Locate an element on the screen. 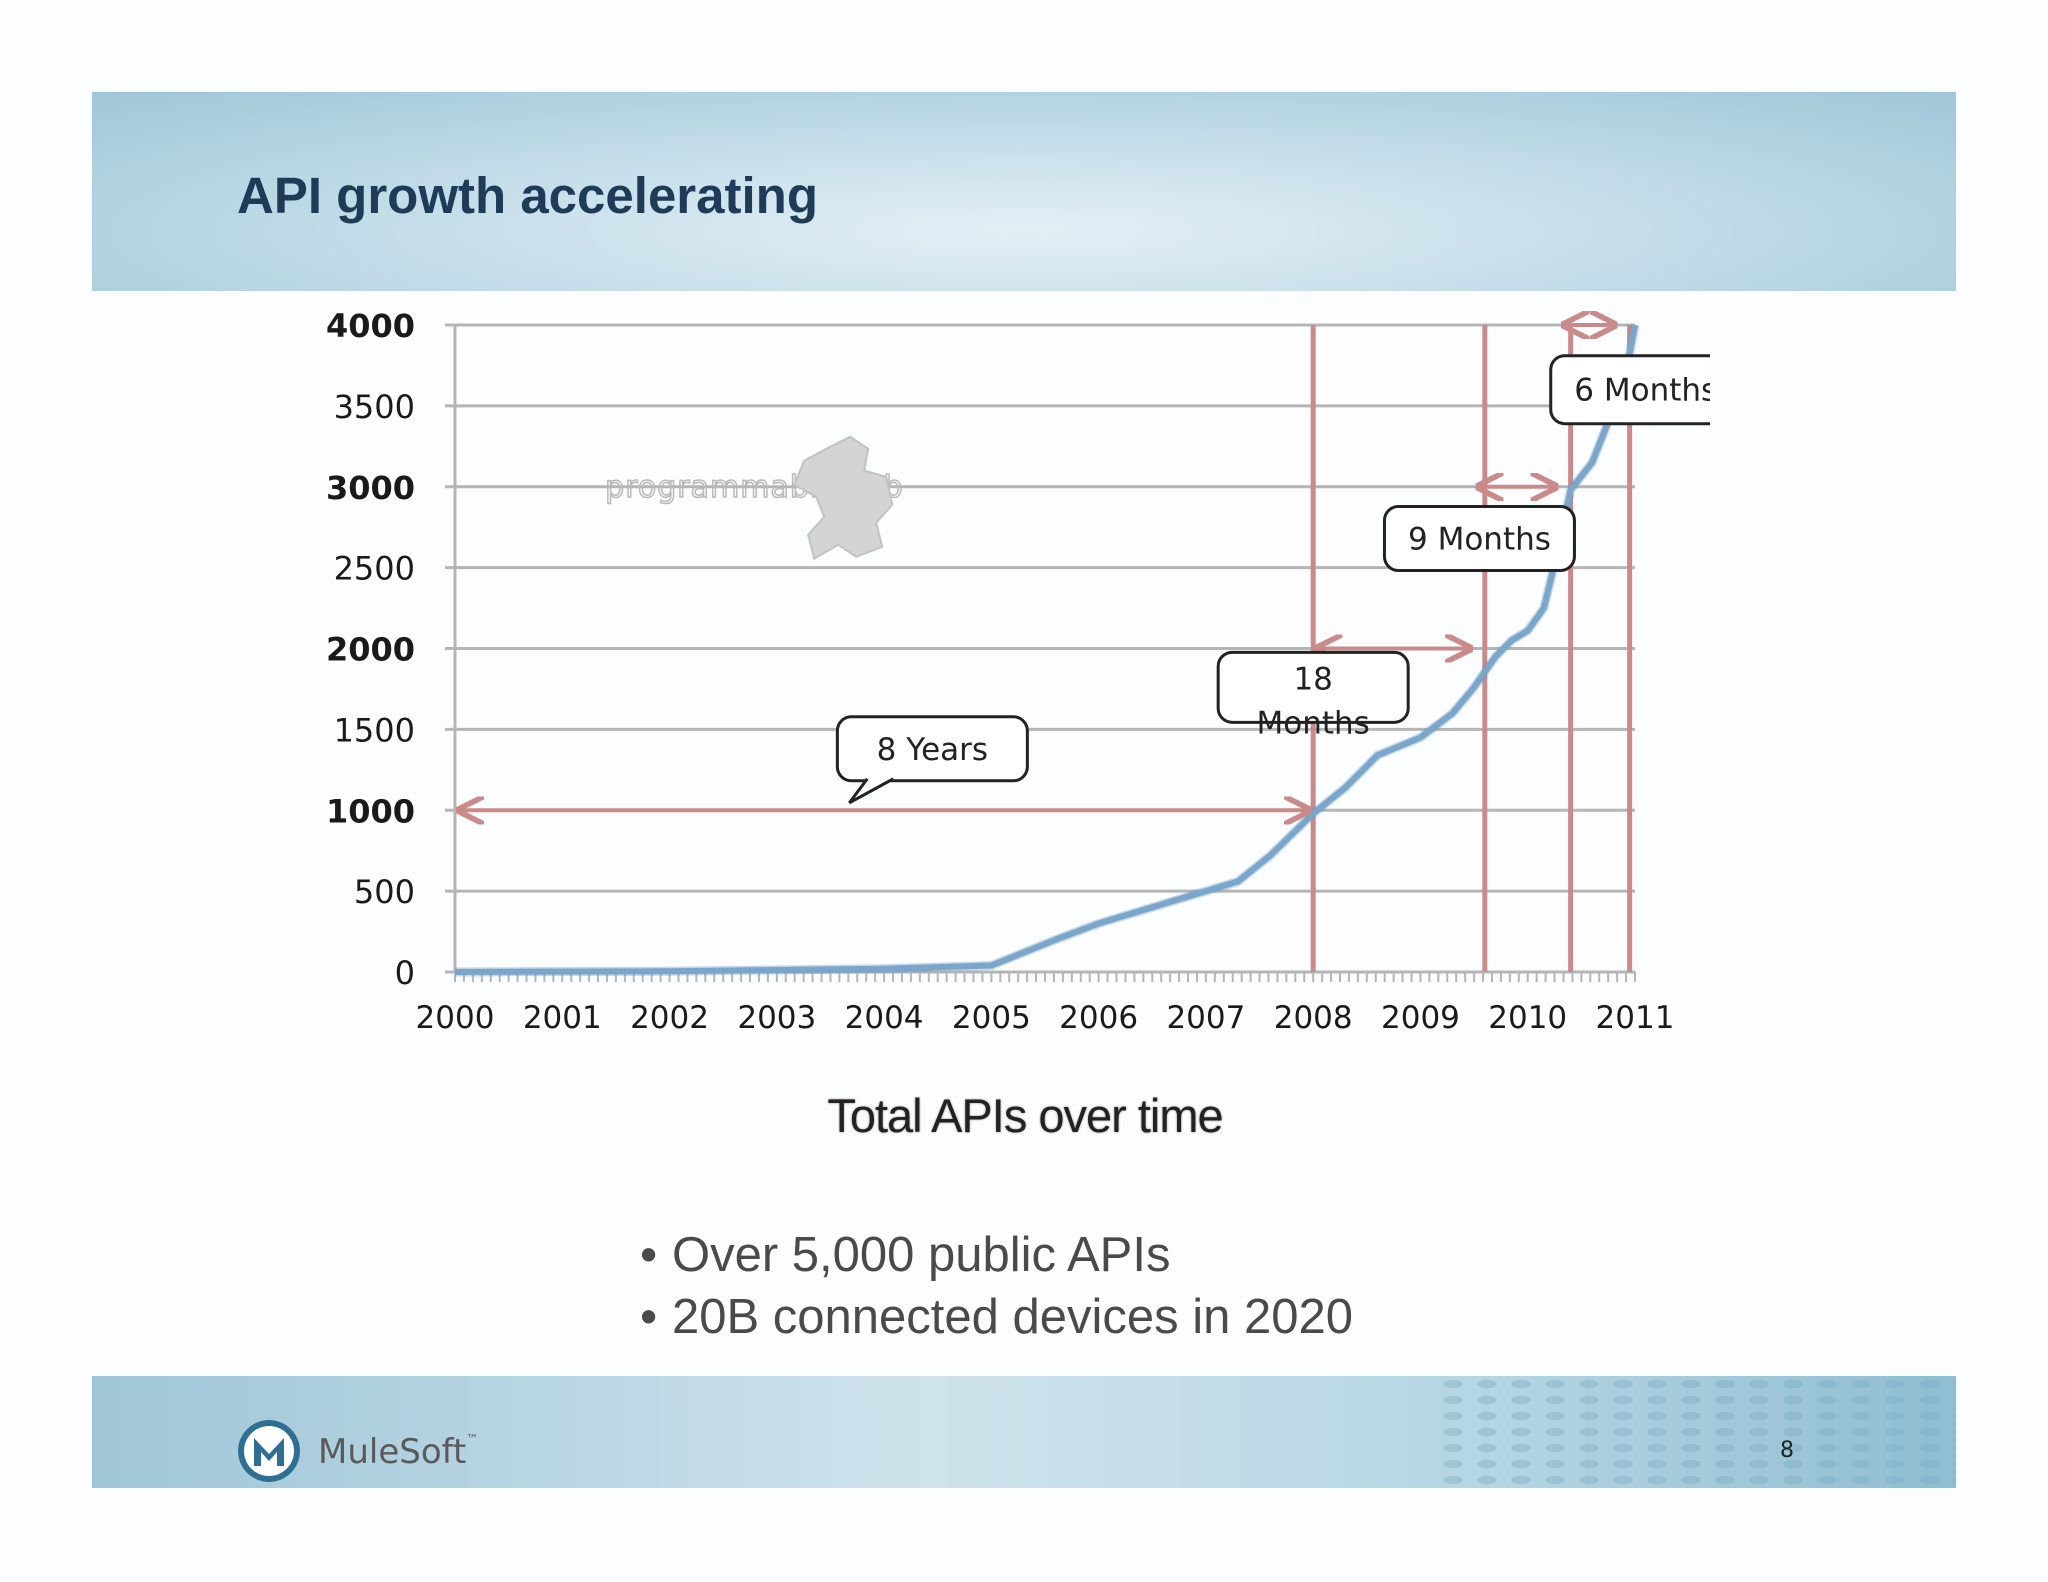 The image size is (2048, 1582). x-tick-label: 2007 is located at coordinates (1205, 1018).